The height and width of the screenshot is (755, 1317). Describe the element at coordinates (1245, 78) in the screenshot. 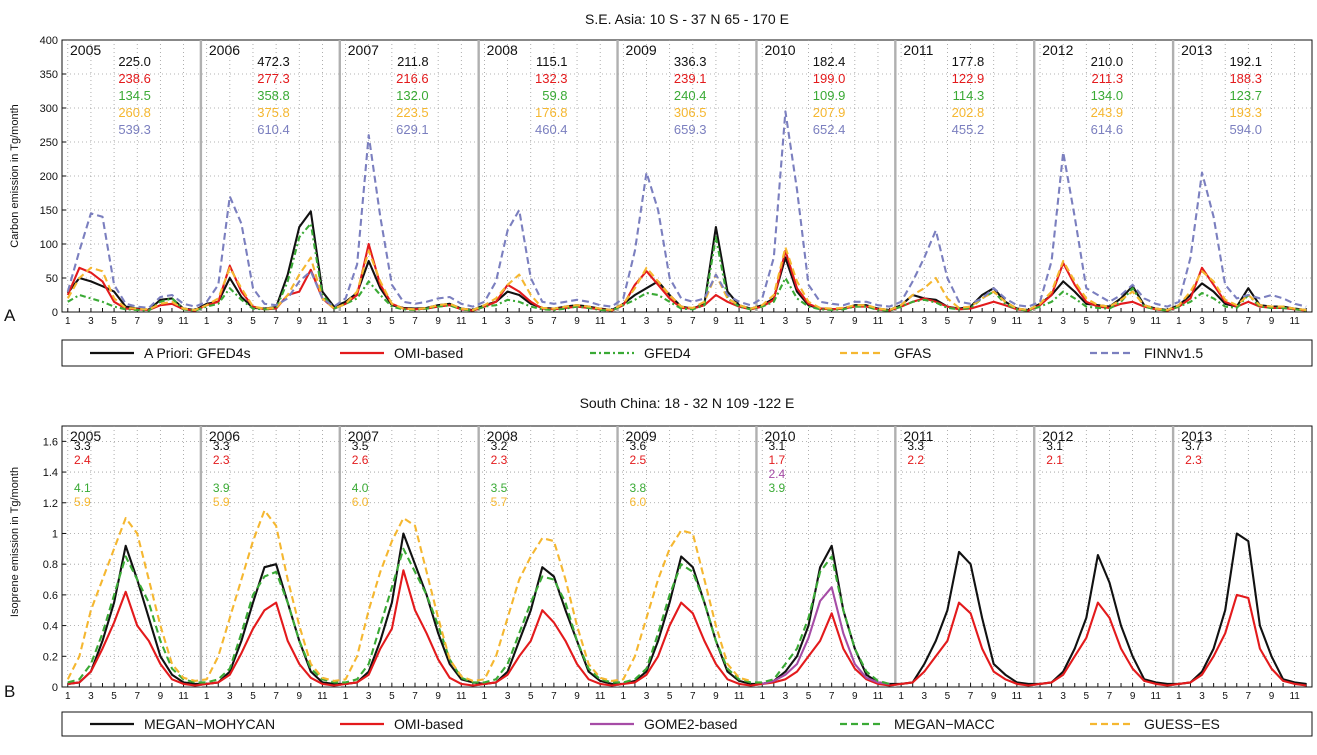

I see `annual-total-value: 188.3` at that location.